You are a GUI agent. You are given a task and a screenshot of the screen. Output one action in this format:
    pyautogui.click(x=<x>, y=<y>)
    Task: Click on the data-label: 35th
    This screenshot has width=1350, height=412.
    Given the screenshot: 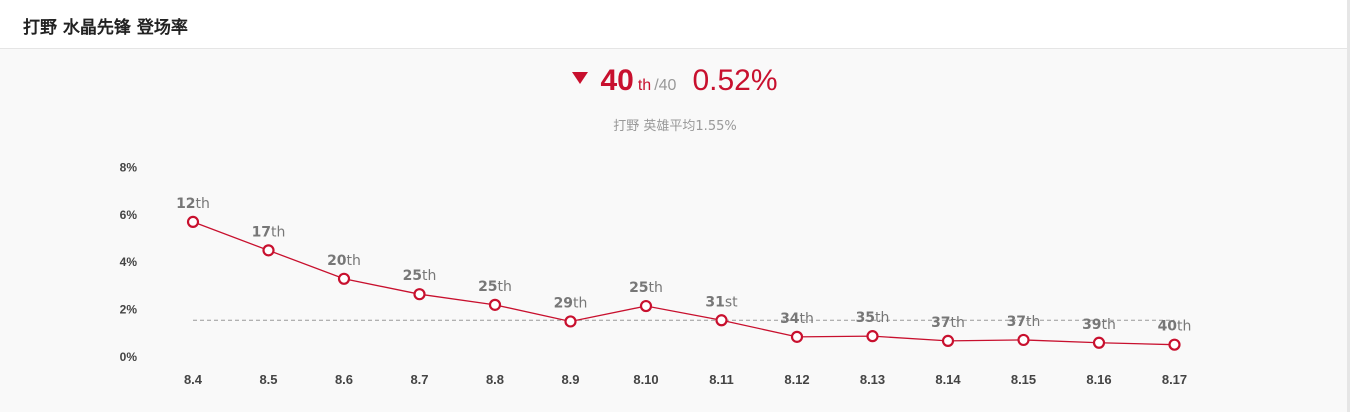 What is the action you would take?
    pyautogui.click(x=873, y=318)
    